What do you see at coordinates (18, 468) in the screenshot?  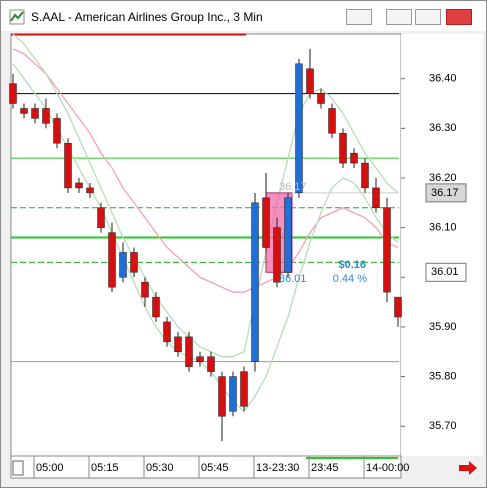 I see `scroll-box` at bounding box center [18, 468].